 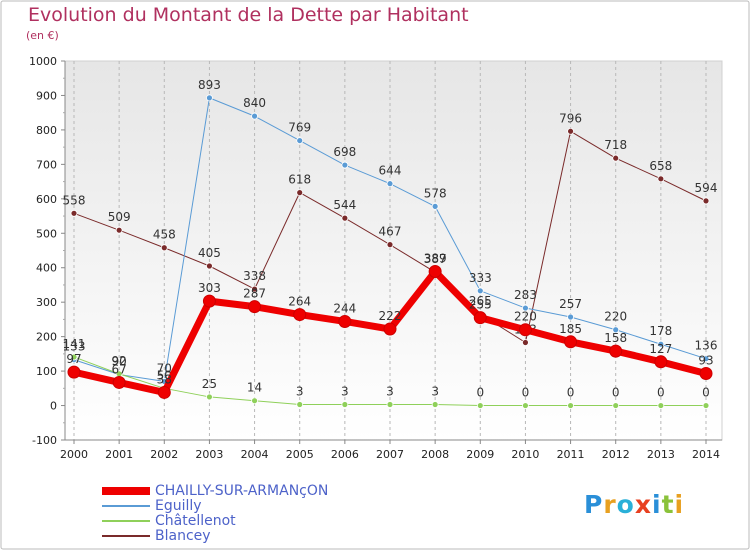 I want to click on data-label: 136, so click(x=706, y=346).